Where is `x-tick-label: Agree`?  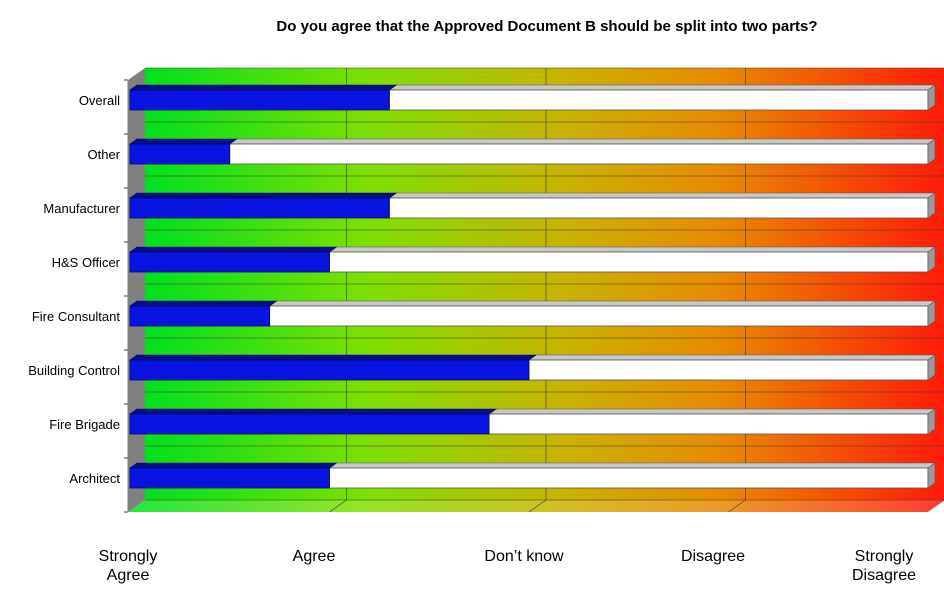
x-tick-label: Agree is located at coordinates (314, 556).